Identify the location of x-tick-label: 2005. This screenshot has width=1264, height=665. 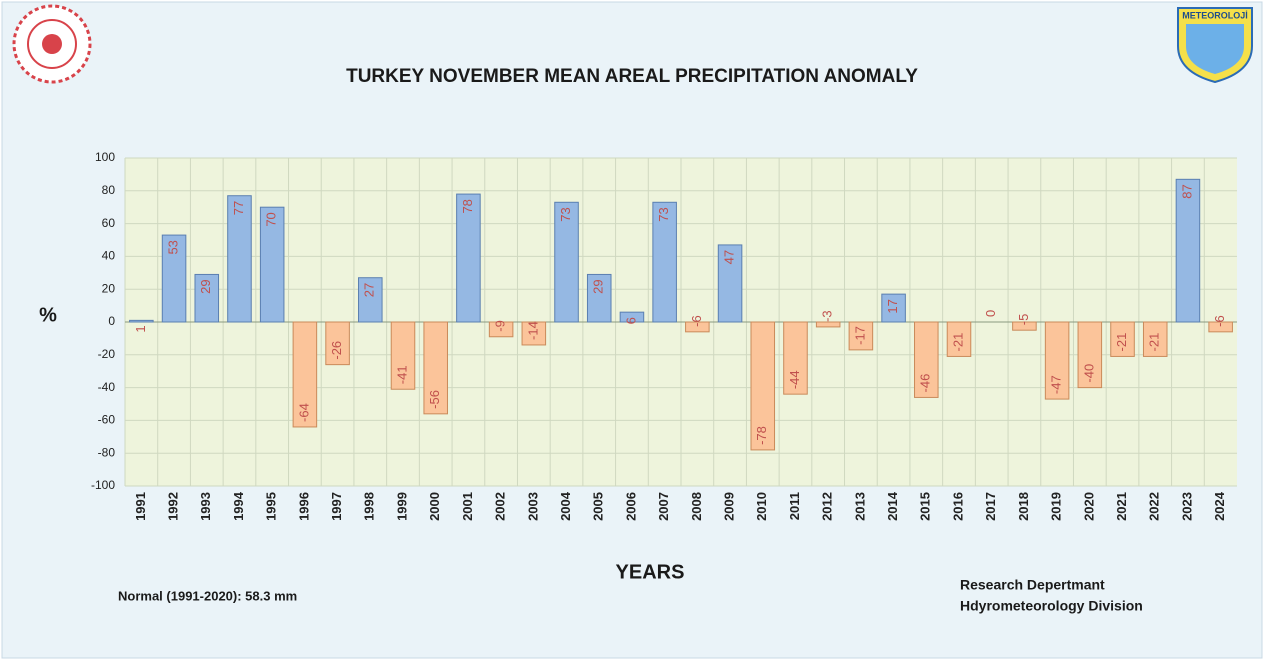
(598, 506).